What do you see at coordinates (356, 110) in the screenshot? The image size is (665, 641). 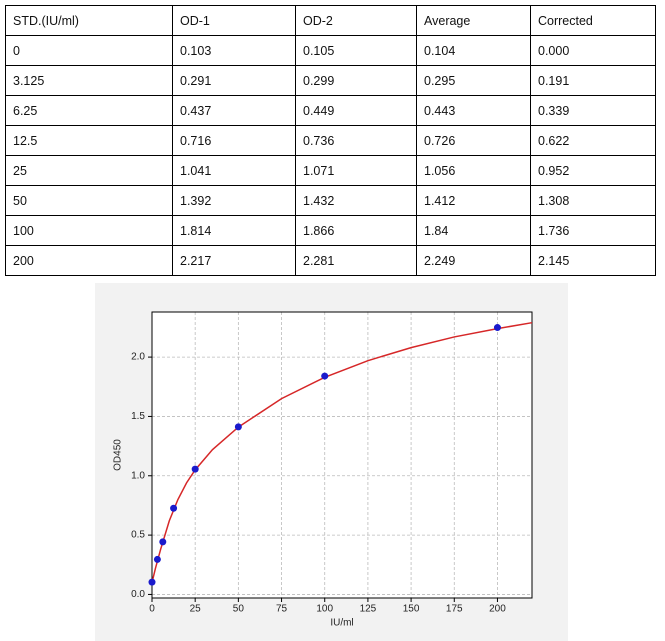 I see `table-cell: 0.449` at bounding box center [356, 110].